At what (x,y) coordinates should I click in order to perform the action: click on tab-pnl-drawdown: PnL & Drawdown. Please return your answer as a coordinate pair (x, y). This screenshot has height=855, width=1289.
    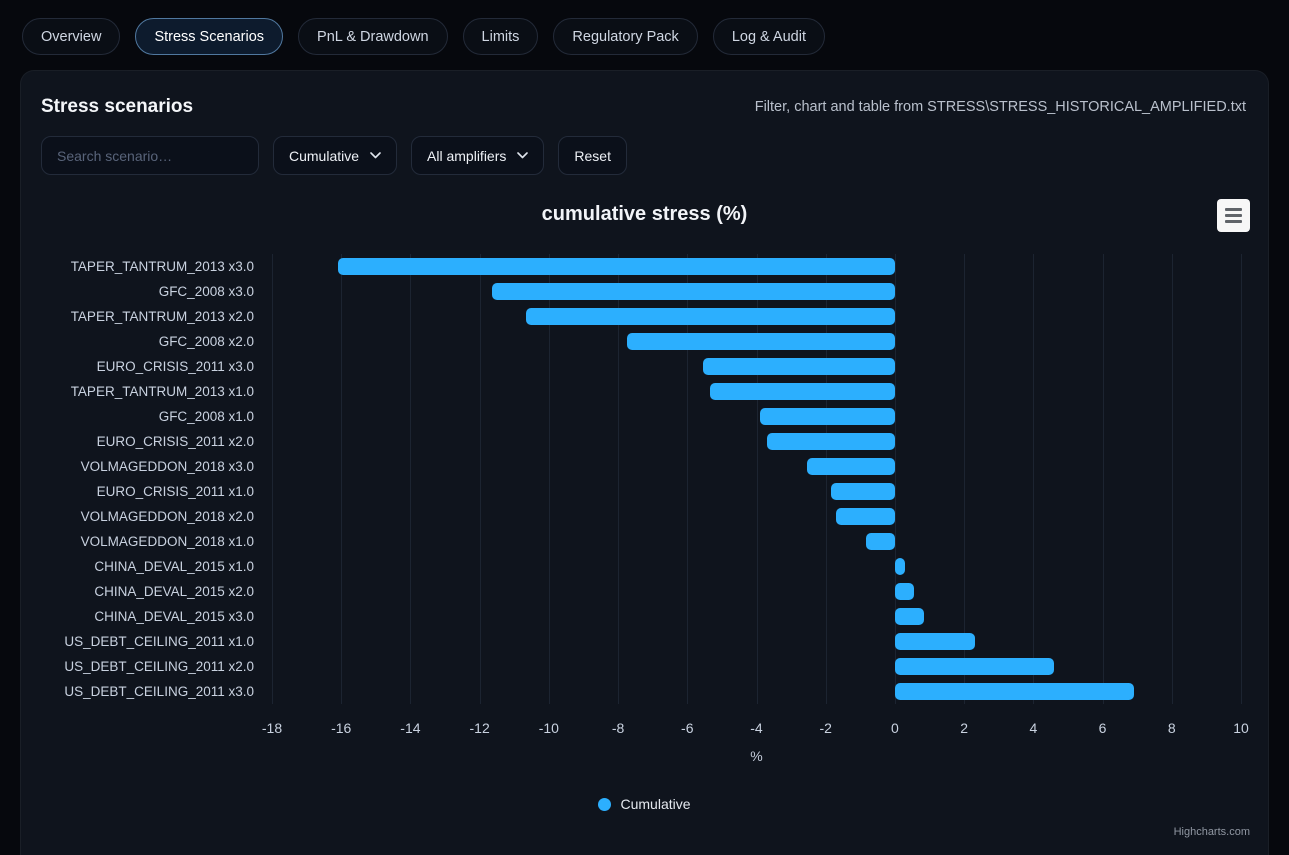
    Looking at the image, I should click on (373, 36).